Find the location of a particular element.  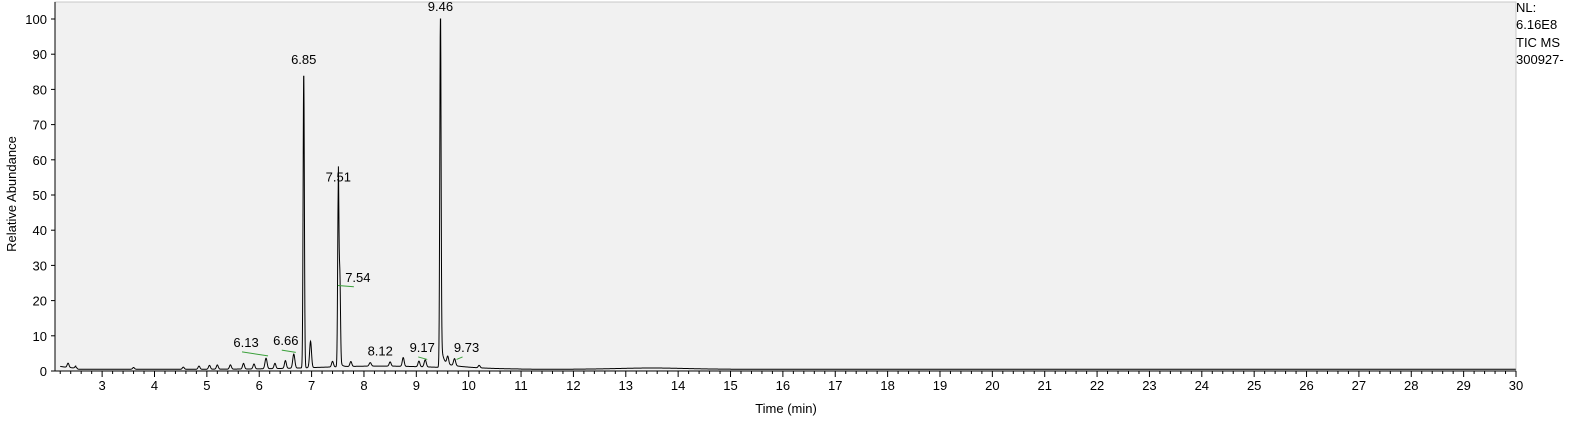

x-tick-label: 6 is located at coordinates (259, 385).